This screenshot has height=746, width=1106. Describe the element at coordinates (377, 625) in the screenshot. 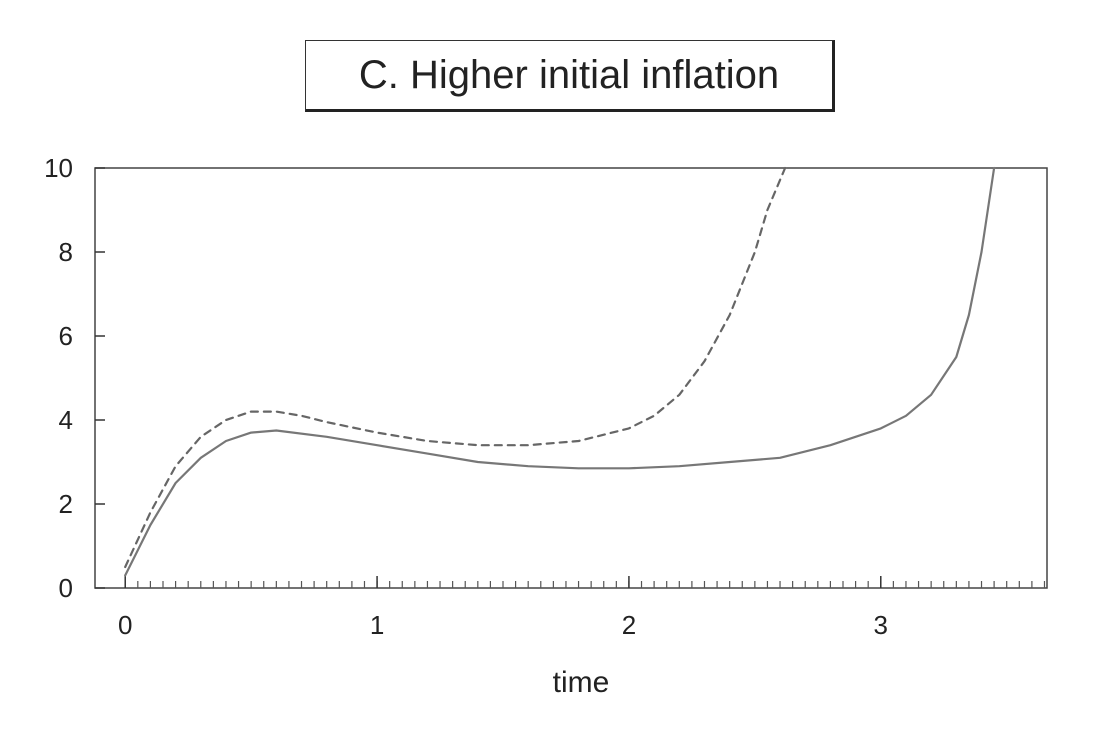

I see `x-tick-label: 1` at that location.